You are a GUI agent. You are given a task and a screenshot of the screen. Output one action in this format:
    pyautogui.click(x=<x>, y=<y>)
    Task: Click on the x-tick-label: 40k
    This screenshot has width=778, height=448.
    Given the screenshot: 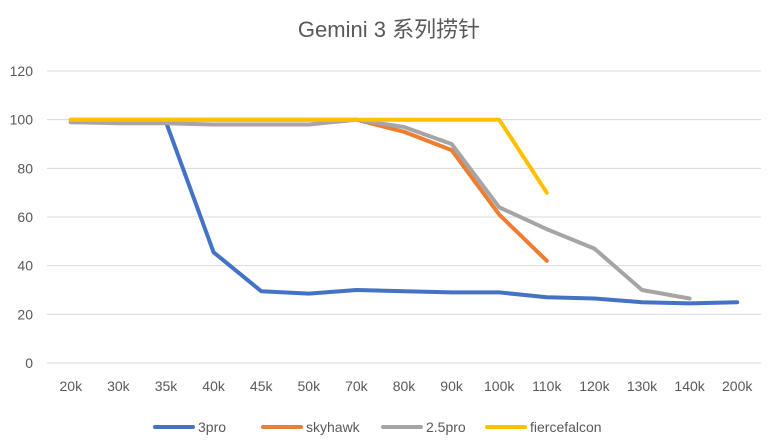 What is the action you would take?
    pyautogui.click(x=214, y=386)
    